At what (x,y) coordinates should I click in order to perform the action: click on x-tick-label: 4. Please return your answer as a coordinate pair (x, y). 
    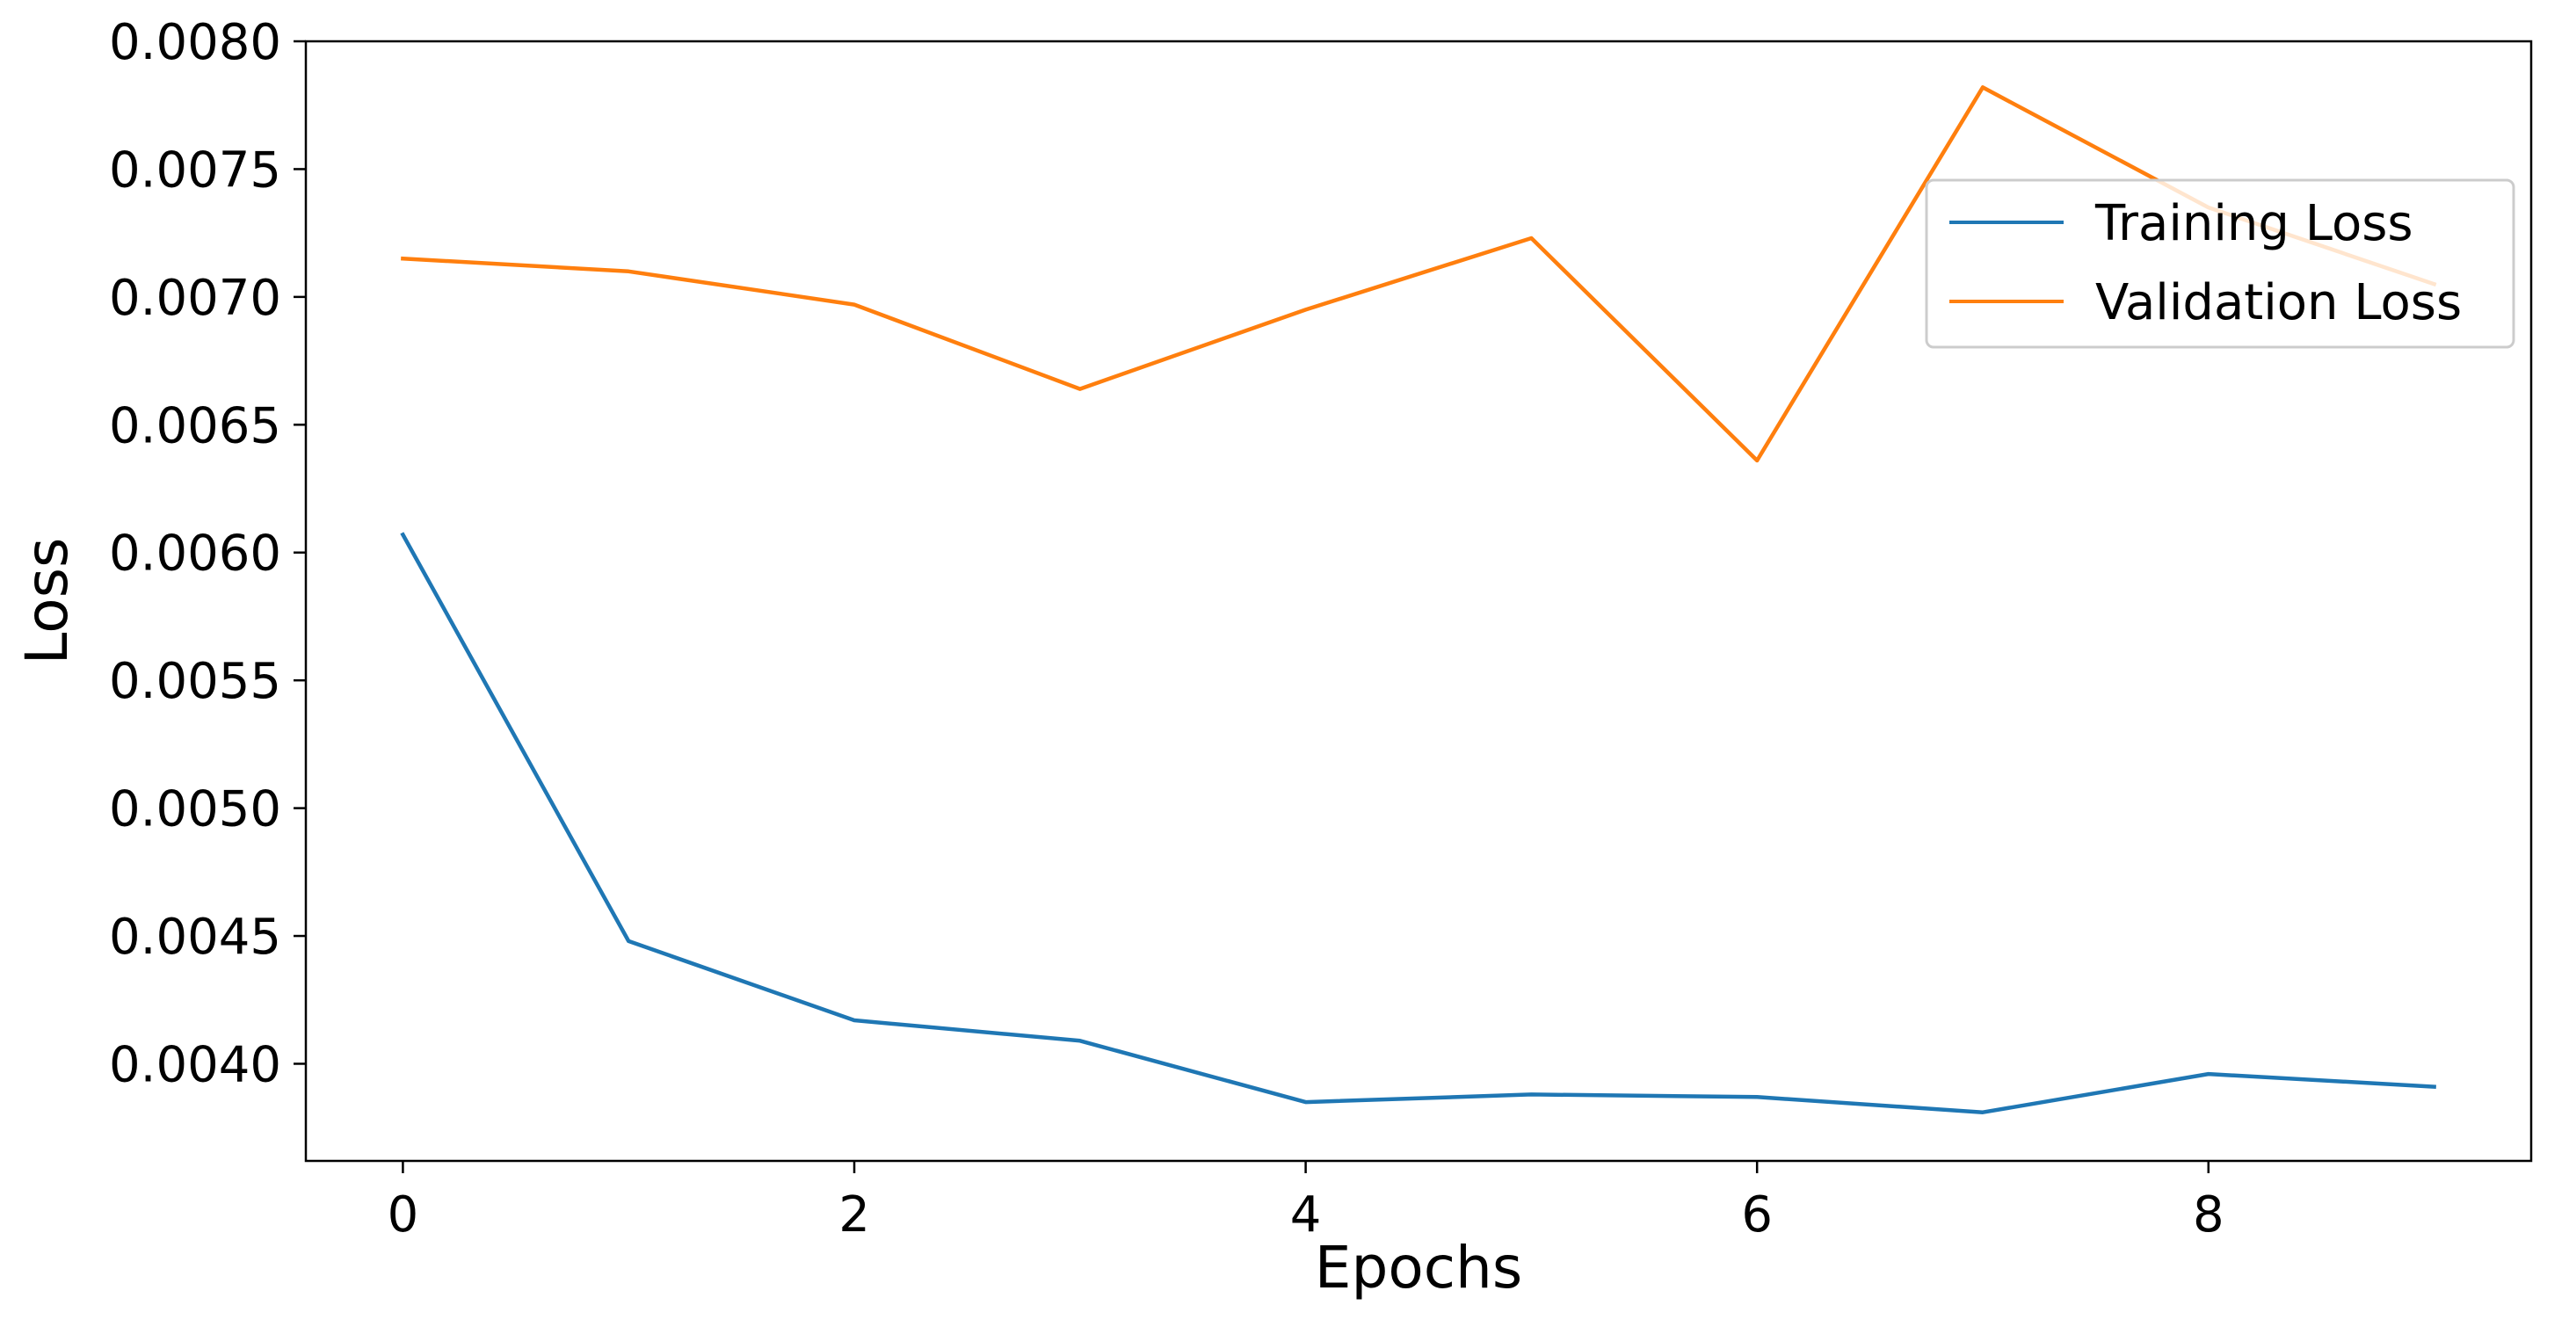
    Looking at the image, I should click on (1306, 1215).